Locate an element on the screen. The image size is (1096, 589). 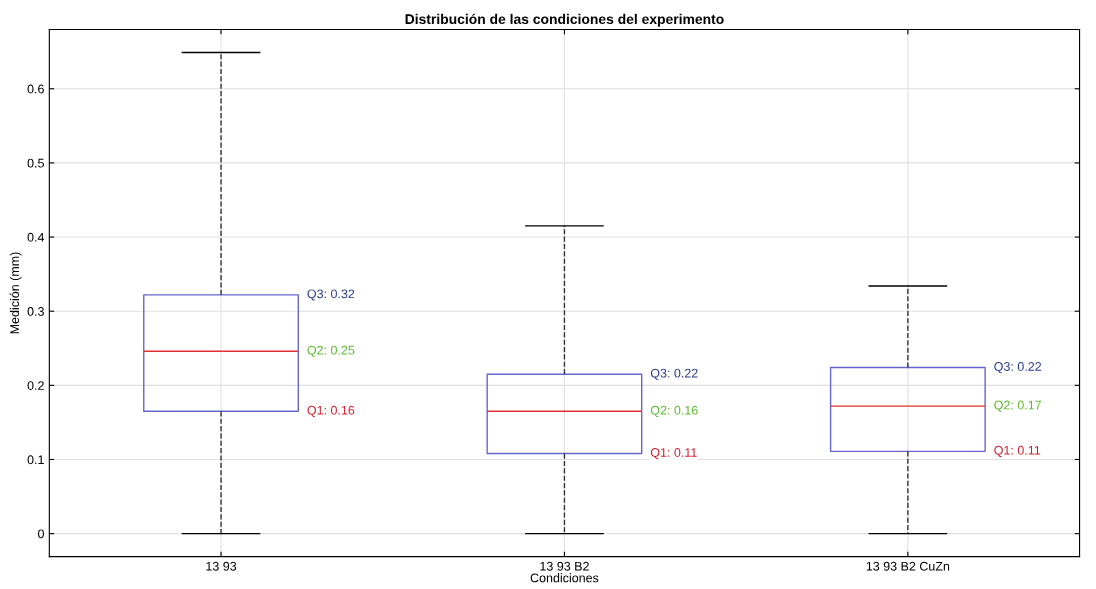
x-tick-label: 13 93 is located at coordinates (221, 566).